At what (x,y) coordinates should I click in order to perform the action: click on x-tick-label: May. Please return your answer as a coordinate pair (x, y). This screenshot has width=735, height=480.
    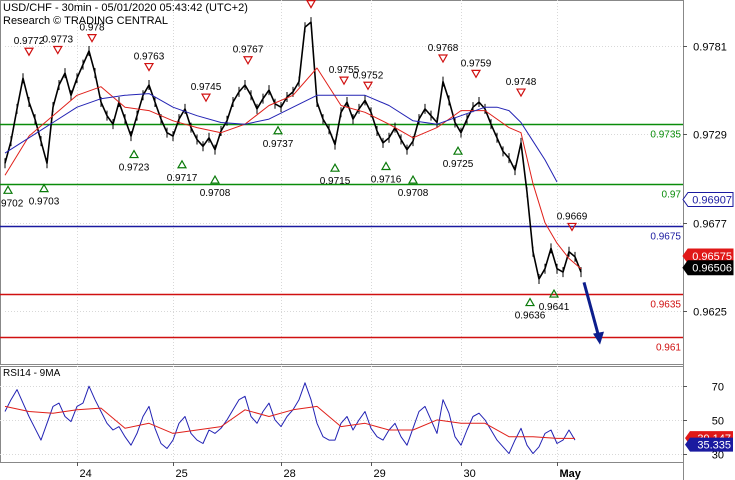
    Looking at the image, I should click on (571, 474).